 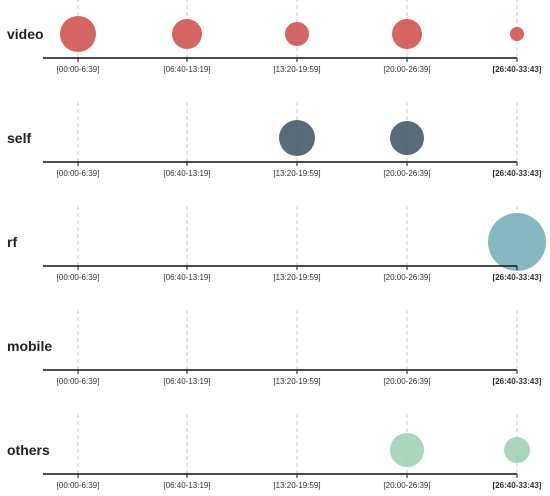 What do you see at coordinates (296, 69) in the screenshot?
I see `tick-label-video-2: [13:20-19:59]` at bounding box center [296, 69].